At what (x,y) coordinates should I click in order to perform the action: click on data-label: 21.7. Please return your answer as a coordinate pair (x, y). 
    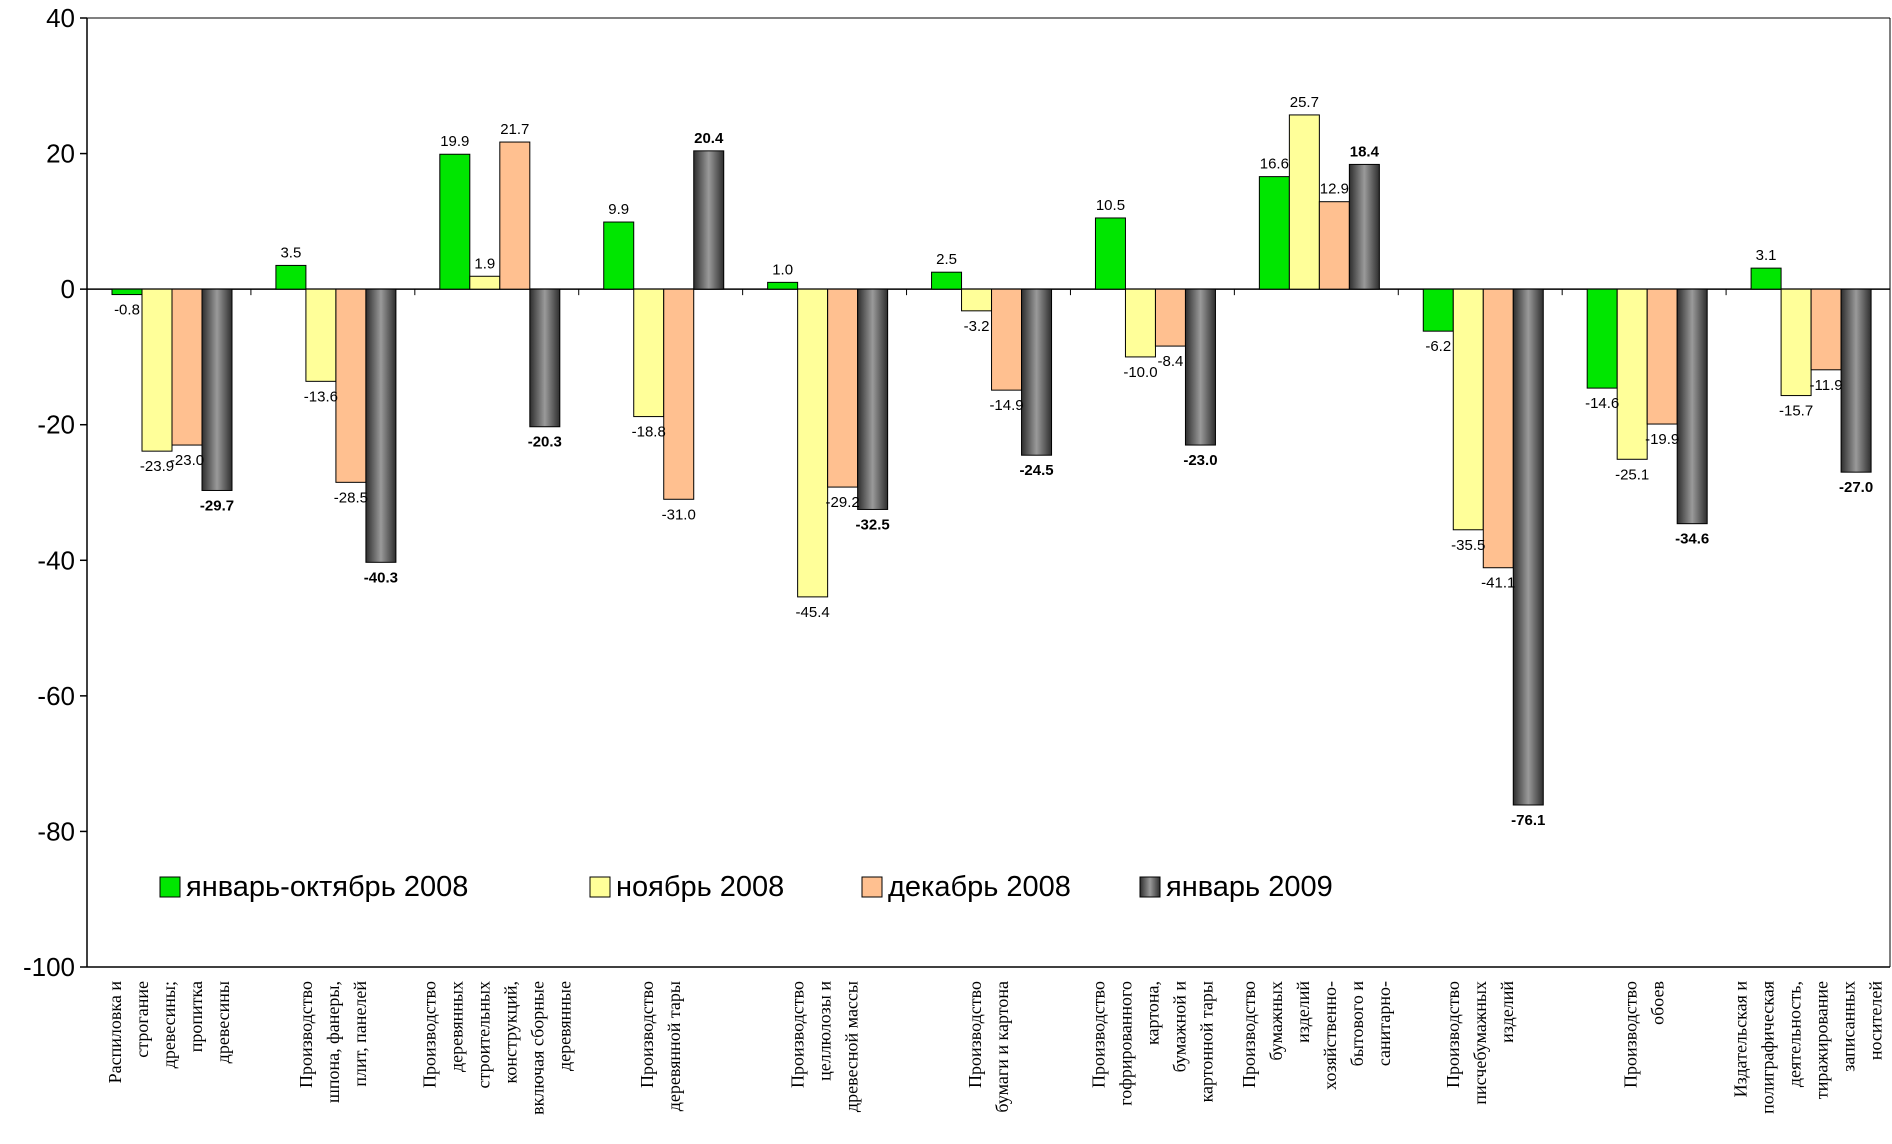
    Looking at the image, I should click on (514, 129).